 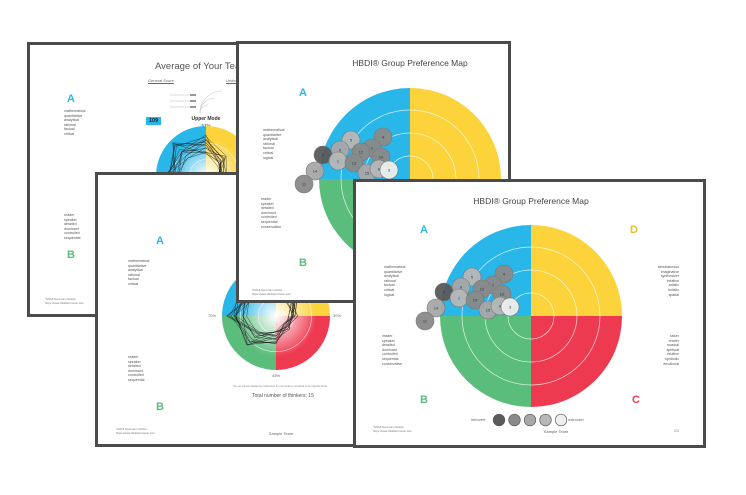 I want to click on score-badge: 109, so click(x=154, y=121).